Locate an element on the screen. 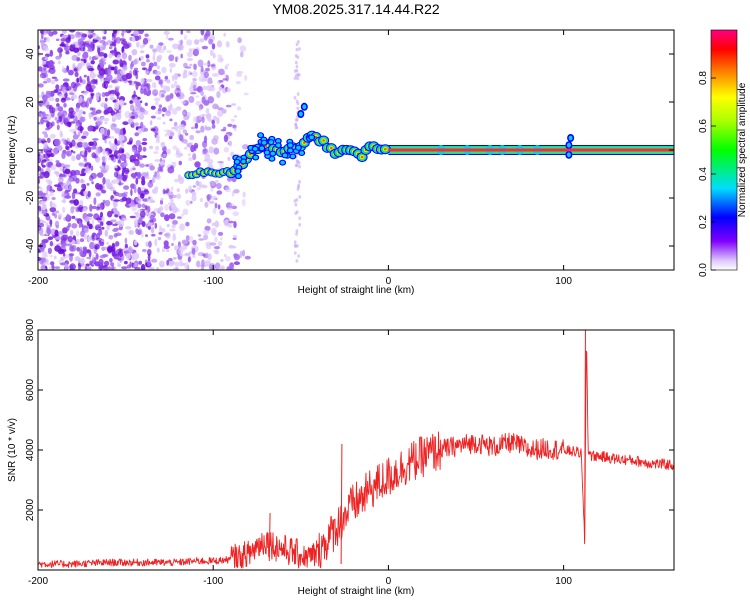  x-tick-label: -100 is located at coordinates (213, 281).